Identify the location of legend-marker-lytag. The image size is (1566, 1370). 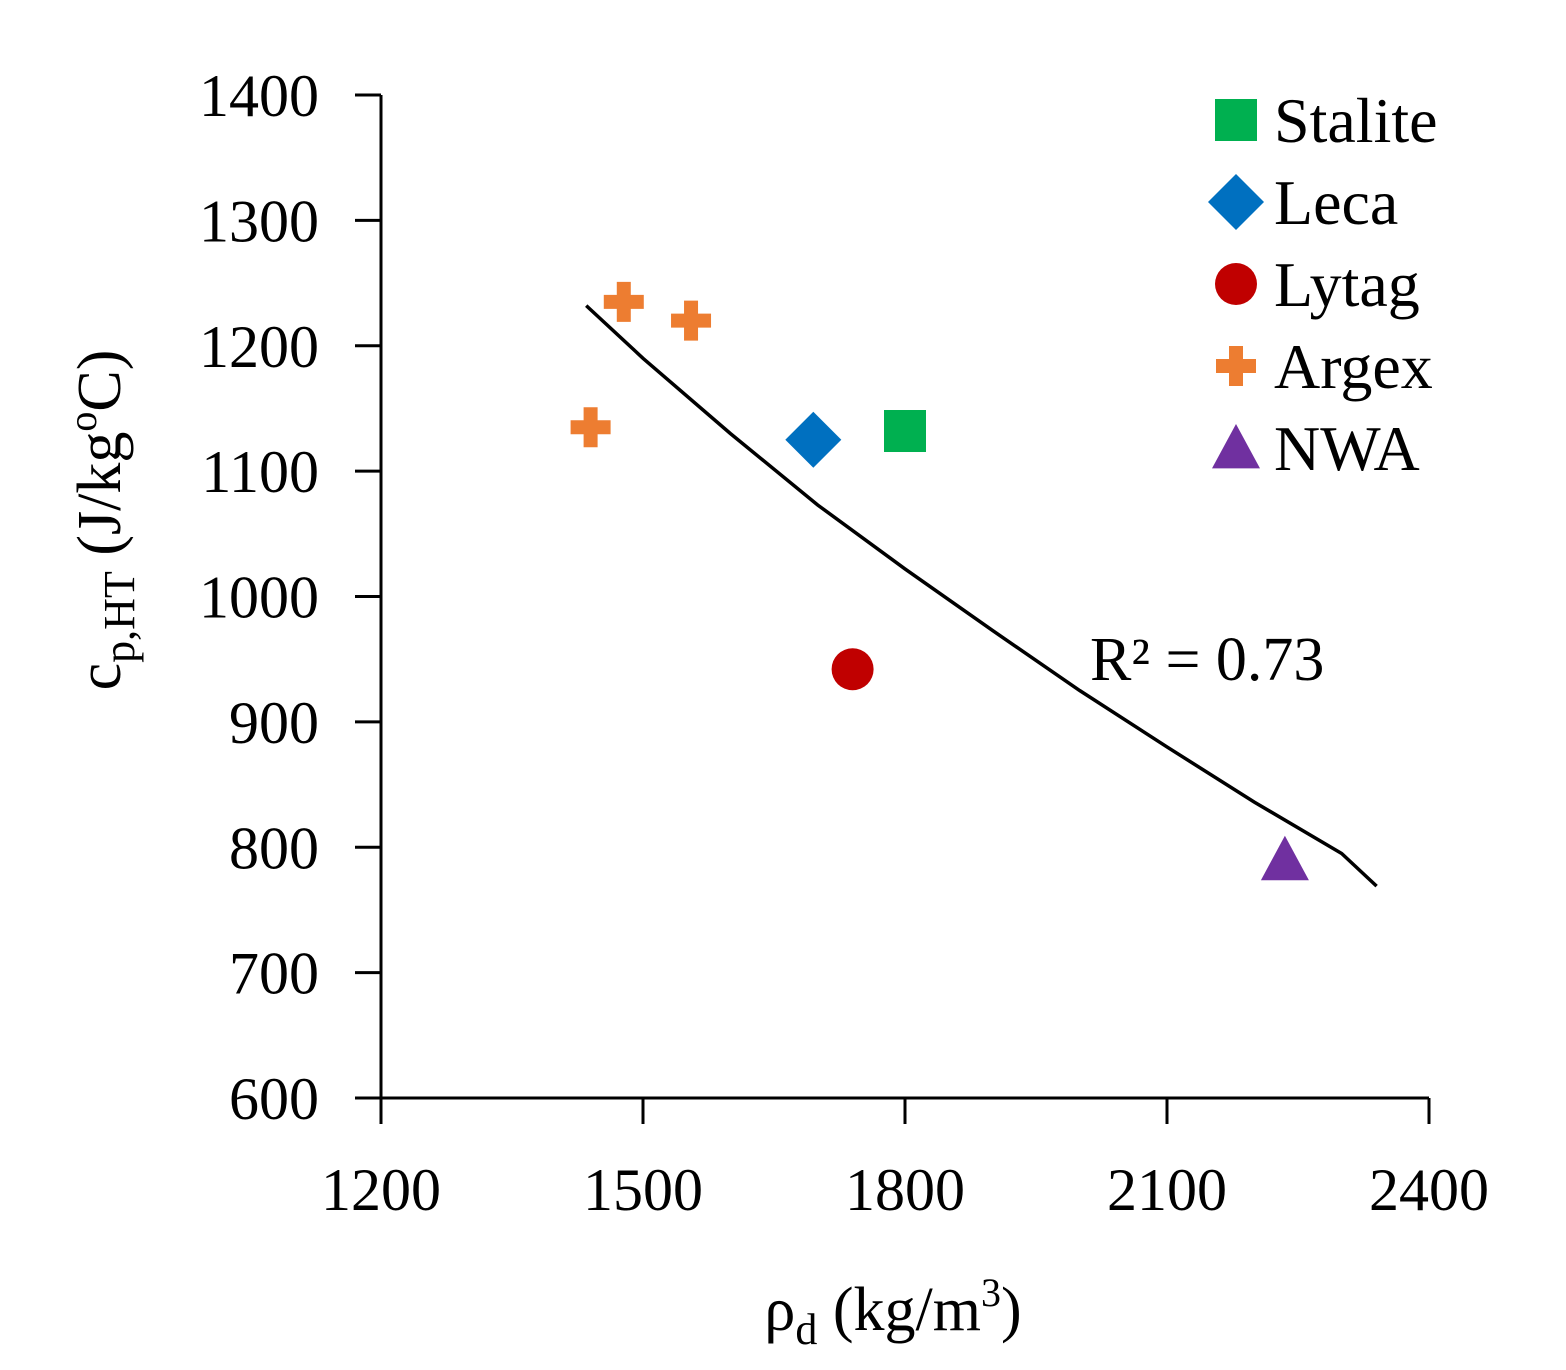
(1236, 284).